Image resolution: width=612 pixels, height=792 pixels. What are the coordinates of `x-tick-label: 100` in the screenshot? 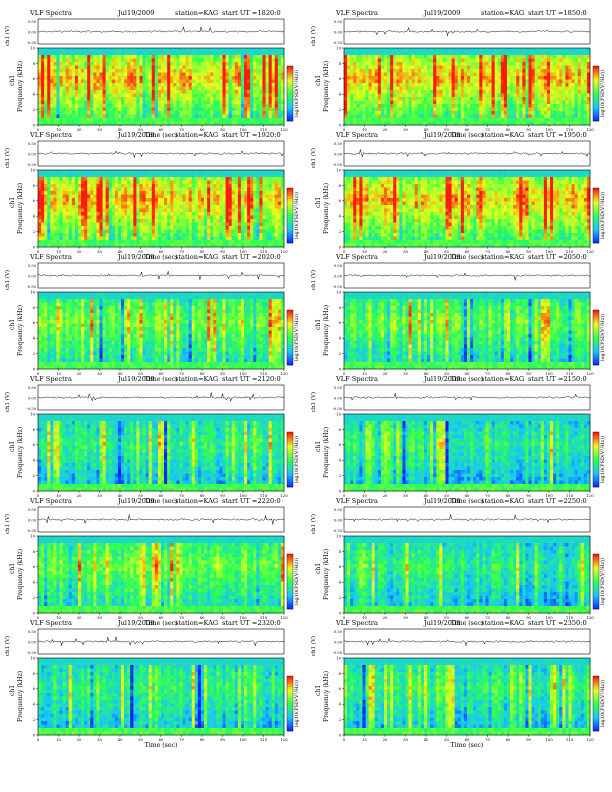 It's located at (549, 129).